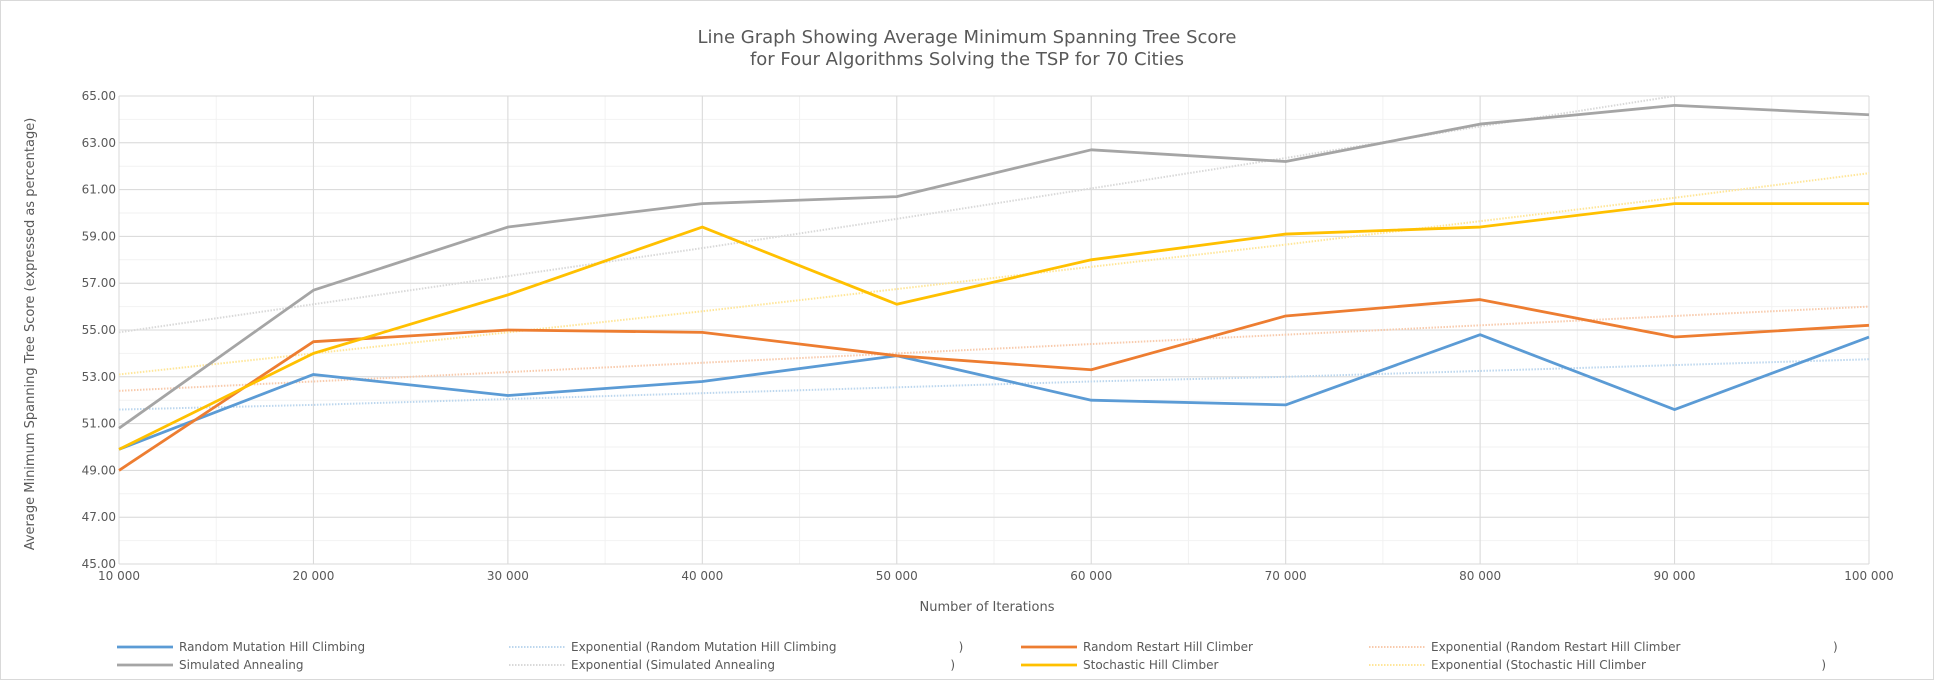  I want to click on x-tick-label: 20 000, so click(313, 576).